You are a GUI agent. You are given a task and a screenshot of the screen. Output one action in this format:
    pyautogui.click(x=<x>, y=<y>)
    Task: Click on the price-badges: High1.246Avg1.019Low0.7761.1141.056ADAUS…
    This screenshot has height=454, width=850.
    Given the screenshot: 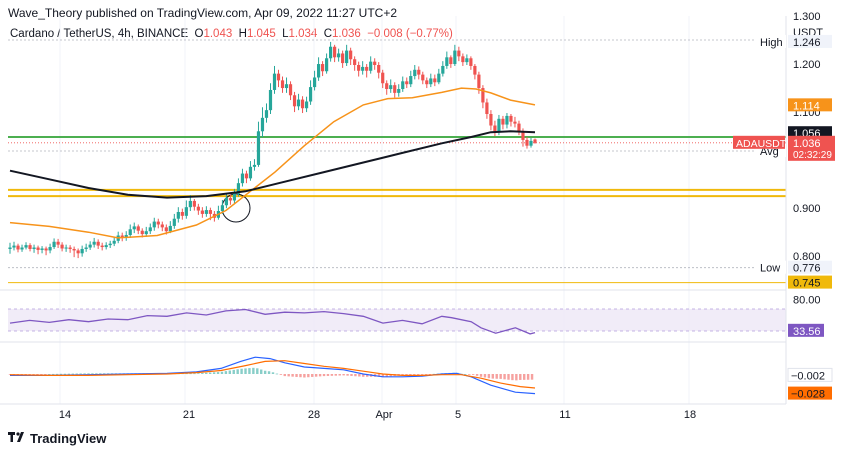 What is the action you would take?
    pyautogui.click(x=784, y=217)
    